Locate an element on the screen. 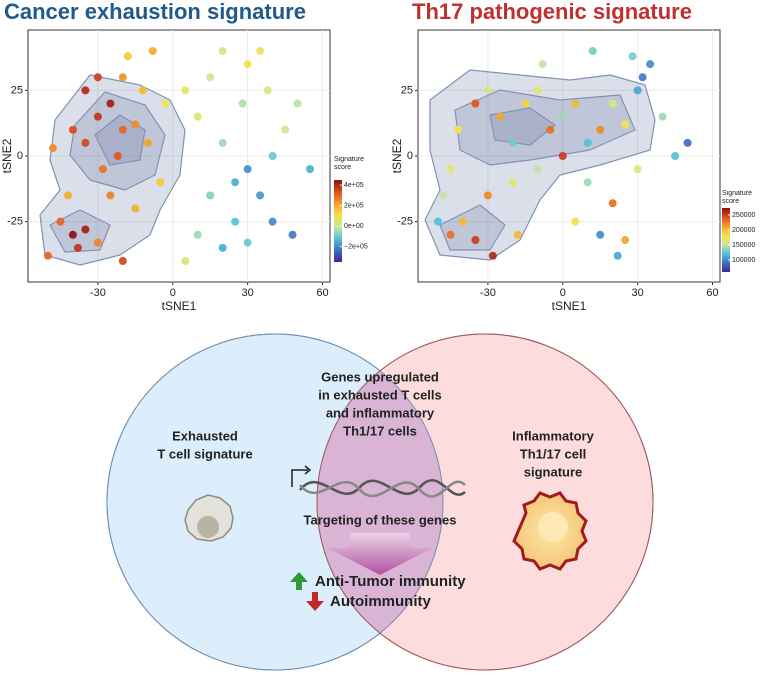 The height and width of the screenshot is (681, 760). left-label: Exhausted is located at coordinates (205, 435).